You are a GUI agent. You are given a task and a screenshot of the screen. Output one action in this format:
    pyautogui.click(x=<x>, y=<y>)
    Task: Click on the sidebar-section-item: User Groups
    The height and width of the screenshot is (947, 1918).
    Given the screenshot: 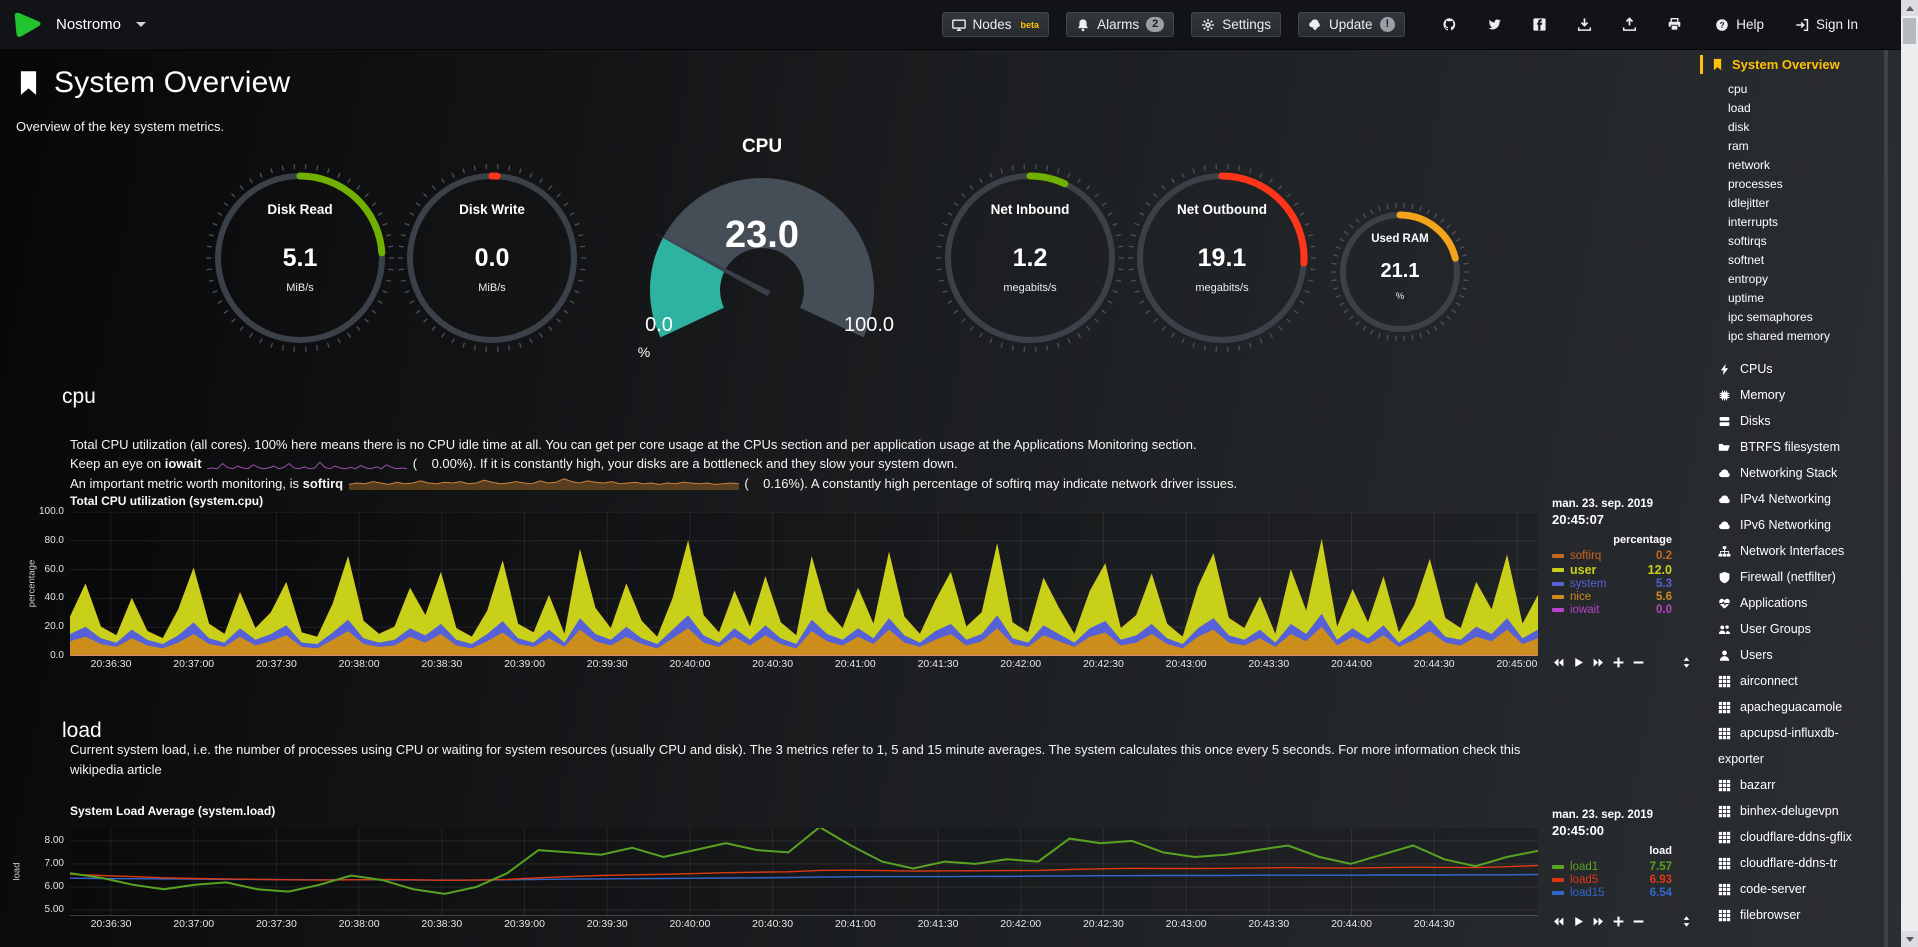 What is the action you would take?
    pyautogui.click(x=1791, y=629)
    